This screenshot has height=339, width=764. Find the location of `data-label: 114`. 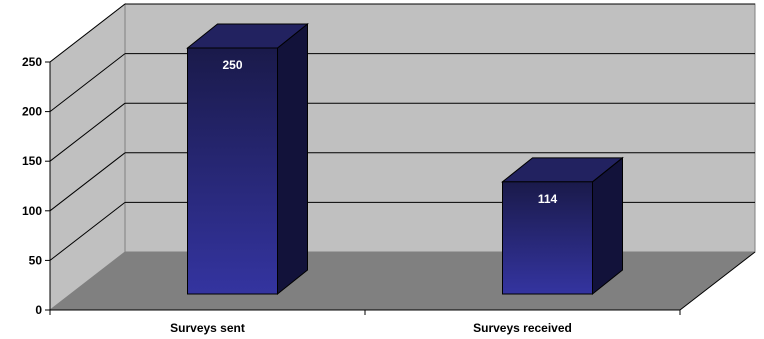

data-label: 114 is located at coordinates (548, 199).